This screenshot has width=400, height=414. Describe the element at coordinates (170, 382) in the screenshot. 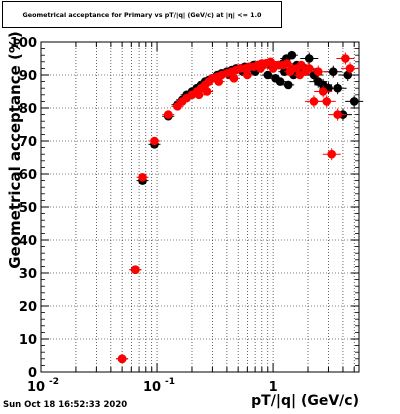

I see `x-tick-label-exponent: -1` at that location.